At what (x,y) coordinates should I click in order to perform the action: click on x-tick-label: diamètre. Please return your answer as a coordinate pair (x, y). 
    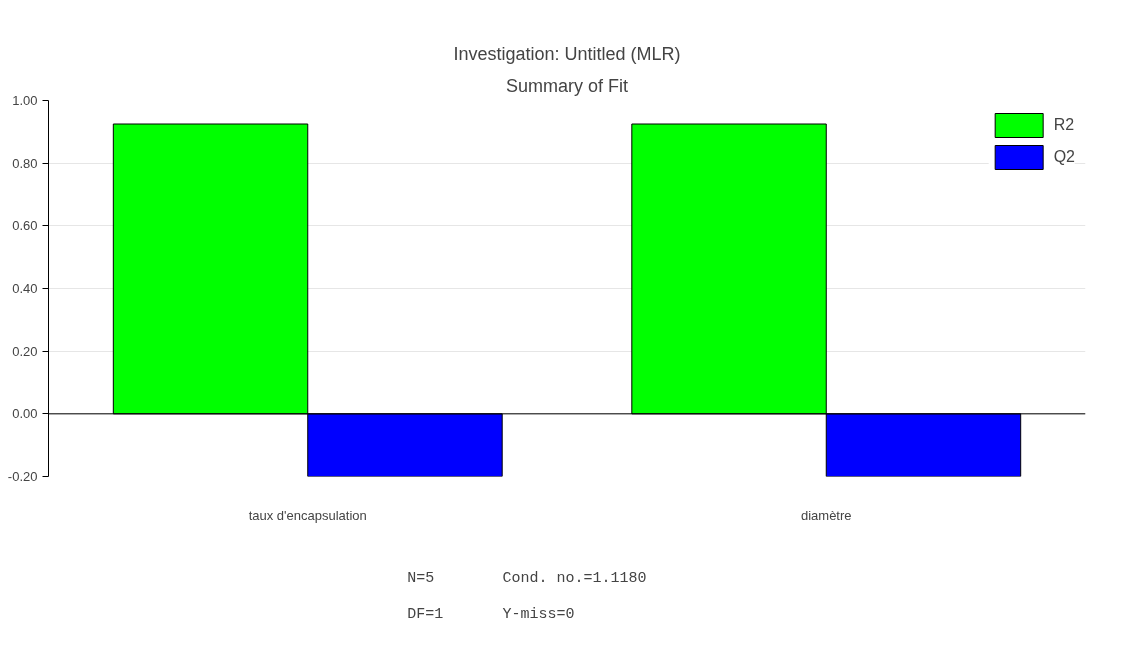
    Looking at the image, I should click on (826, 515).